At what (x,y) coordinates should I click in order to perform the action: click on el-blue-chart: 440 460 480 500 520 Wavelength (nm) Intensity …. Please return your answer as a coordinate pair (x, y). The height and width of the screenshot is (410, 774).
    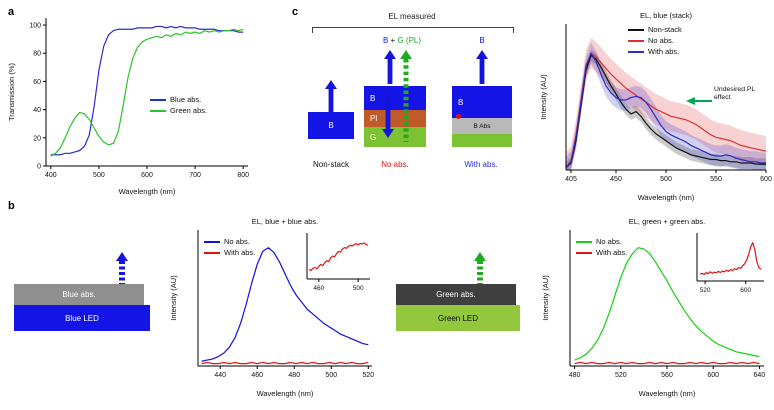
    Looking at the image, I should click on (271, 307).